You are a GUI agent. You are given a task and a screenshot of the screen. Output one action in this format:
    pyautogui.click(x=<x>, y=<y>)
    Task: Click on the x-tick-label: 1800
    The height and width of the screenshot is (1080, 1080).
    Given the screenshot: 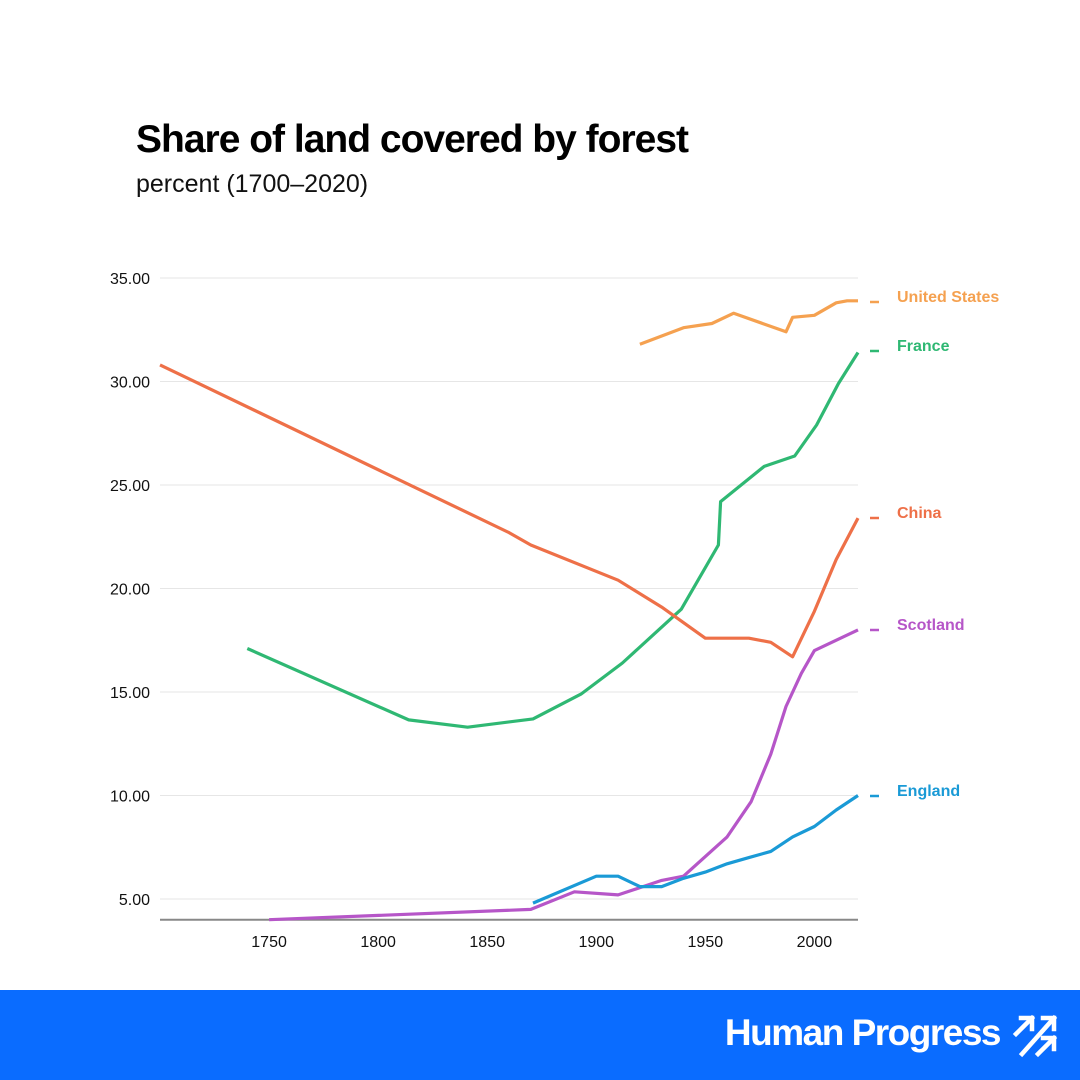 What is the action you would take?
    pyautogui.click(x=378, y=942)
    